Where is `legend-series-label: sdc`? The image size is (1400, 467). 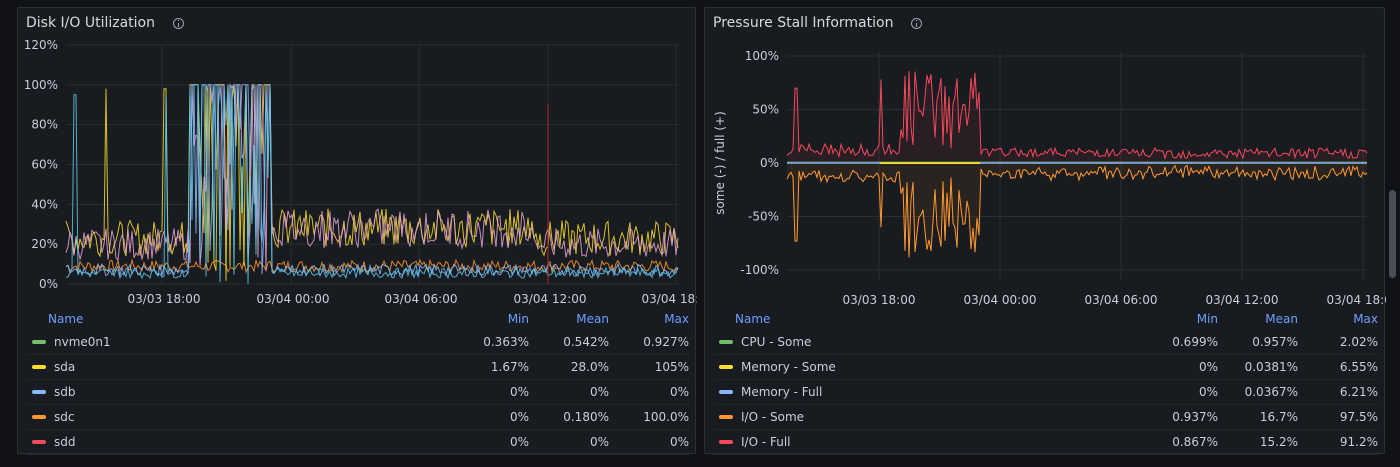
legend-series-label: sdc is located at coordinates (64, 417).